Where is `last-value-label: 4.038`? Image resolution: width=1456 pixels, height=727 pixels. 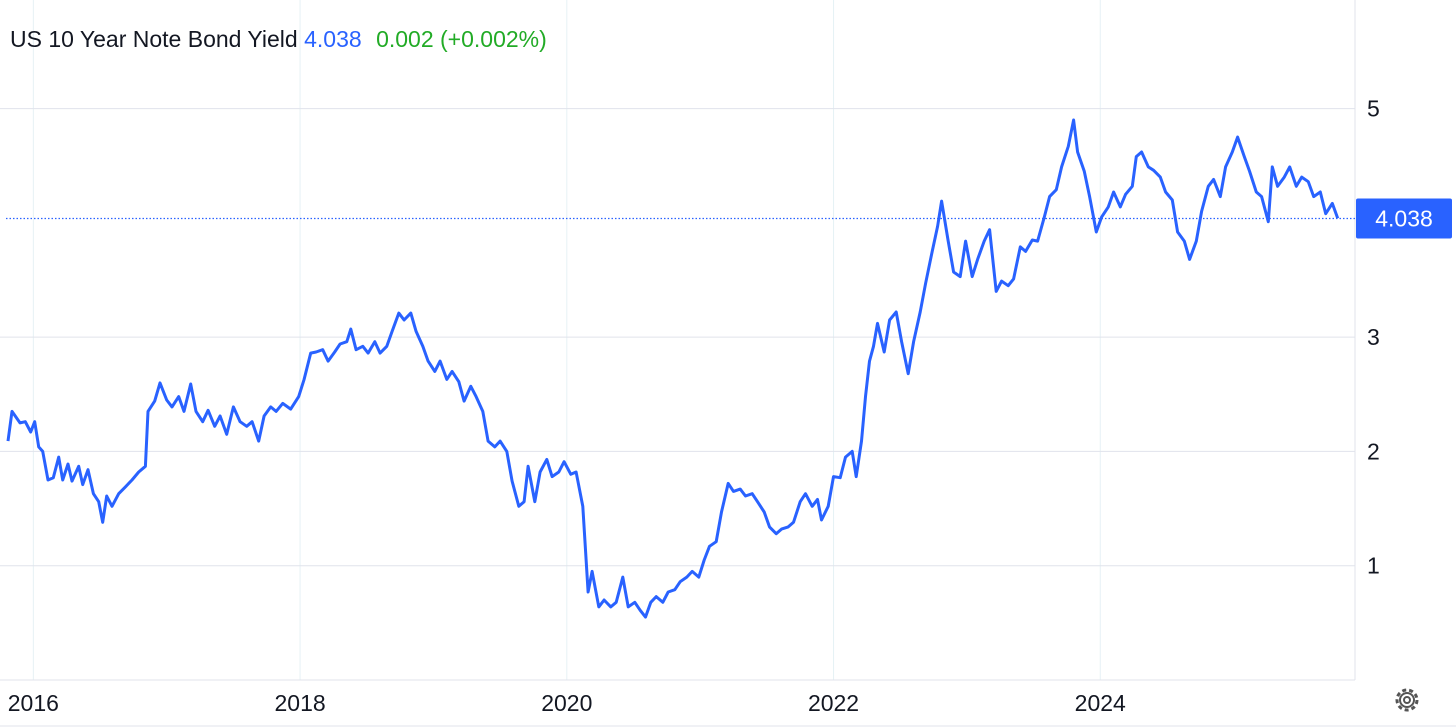
last-value-label: 4.038 is located at coordinates (1404, 219).